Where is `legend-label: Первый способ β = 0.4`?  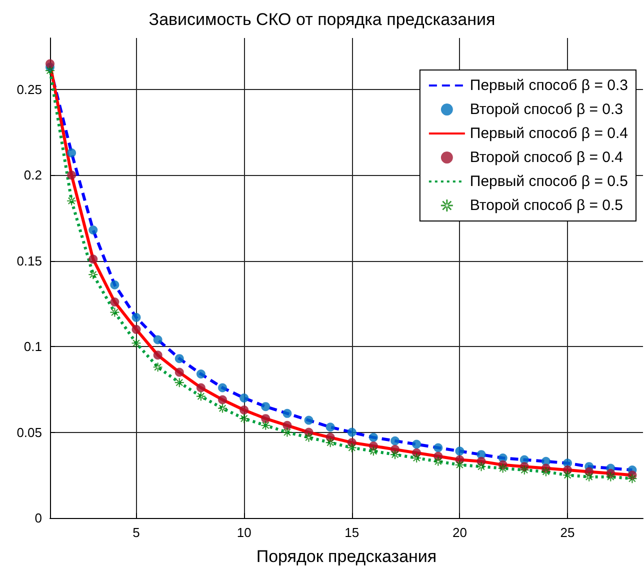 legend-label: Первый способ β = 0.4 is located at coordinates (549, 133).